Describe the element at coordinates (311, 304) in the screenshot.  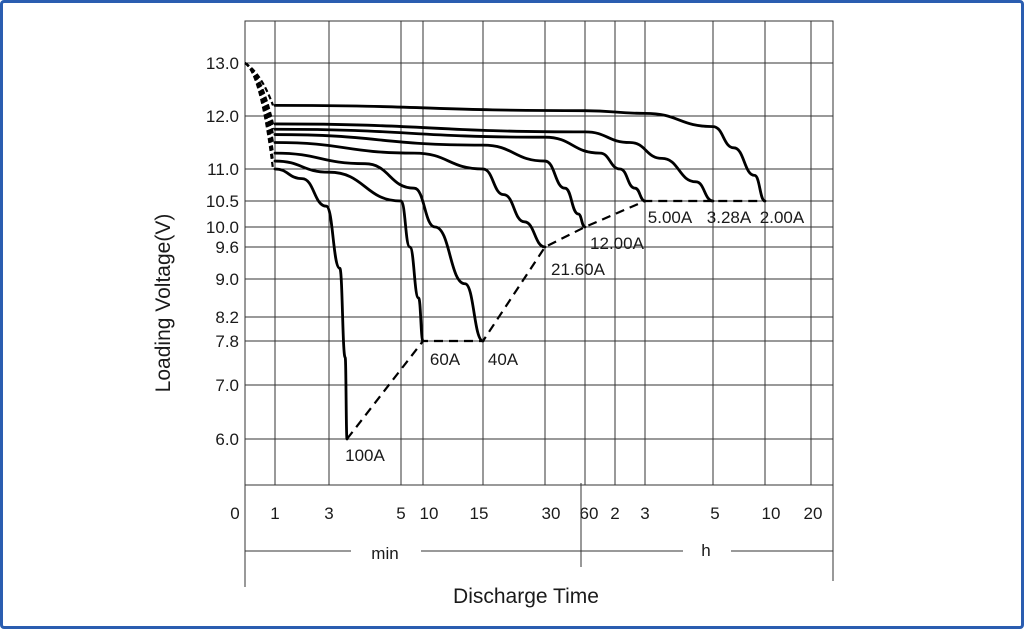
I see `curve-100A` at that location.